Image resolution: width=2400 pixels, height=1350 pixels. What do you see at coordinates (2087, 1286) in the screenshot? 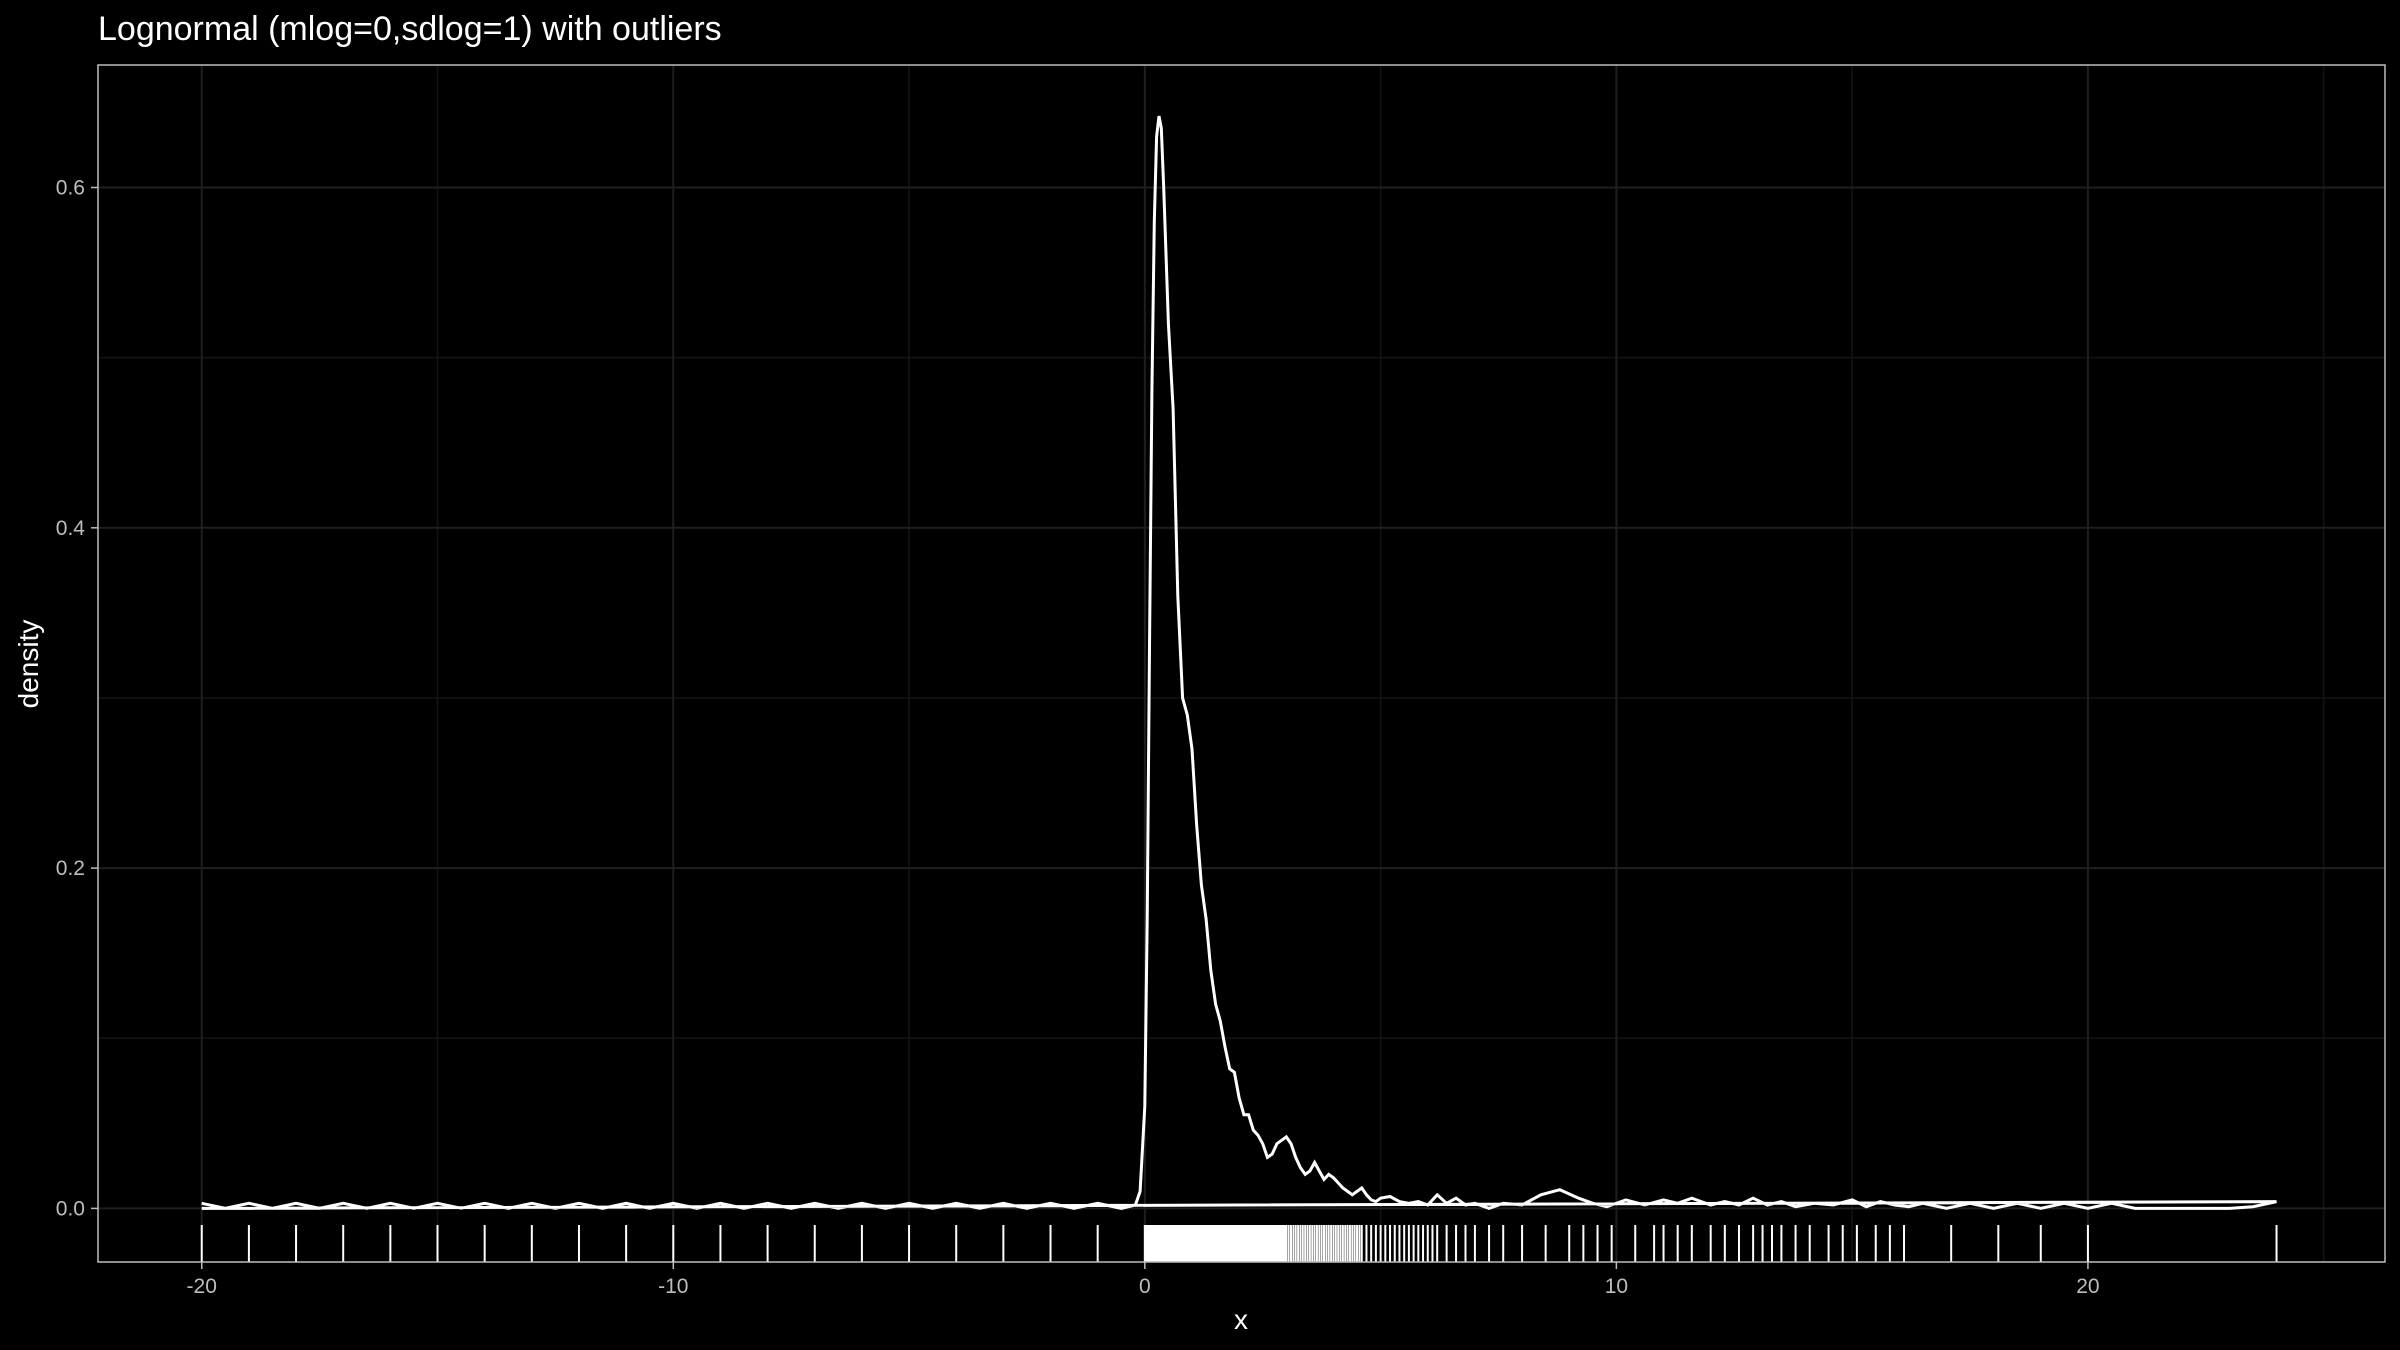
I see `x-tick-label: 20` at bounding box center [2087, 1286].